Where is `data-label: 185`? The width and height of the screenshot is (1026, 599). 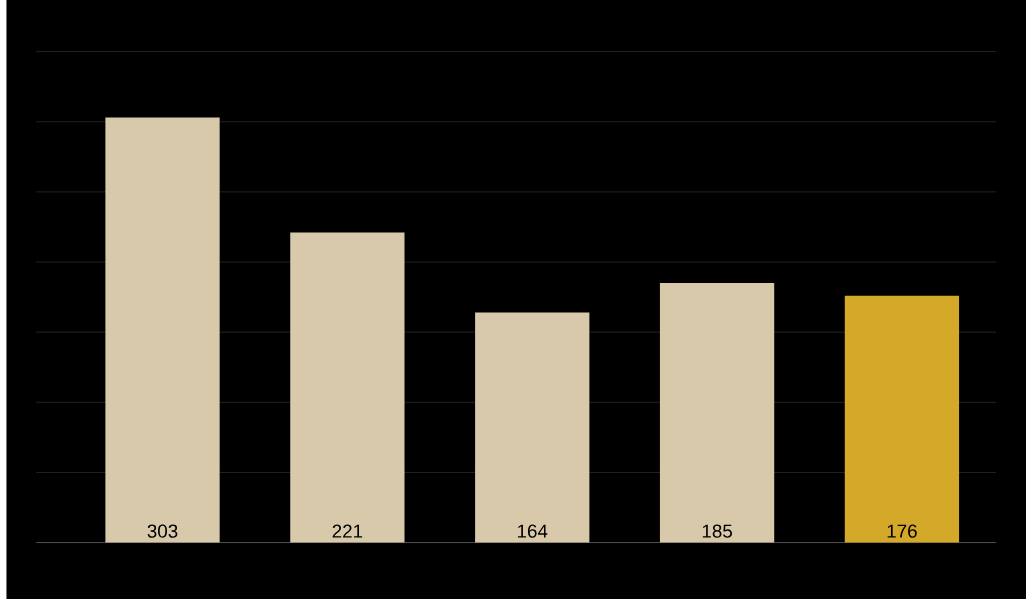
data-label: 185 is located at coordinates (717, 531).